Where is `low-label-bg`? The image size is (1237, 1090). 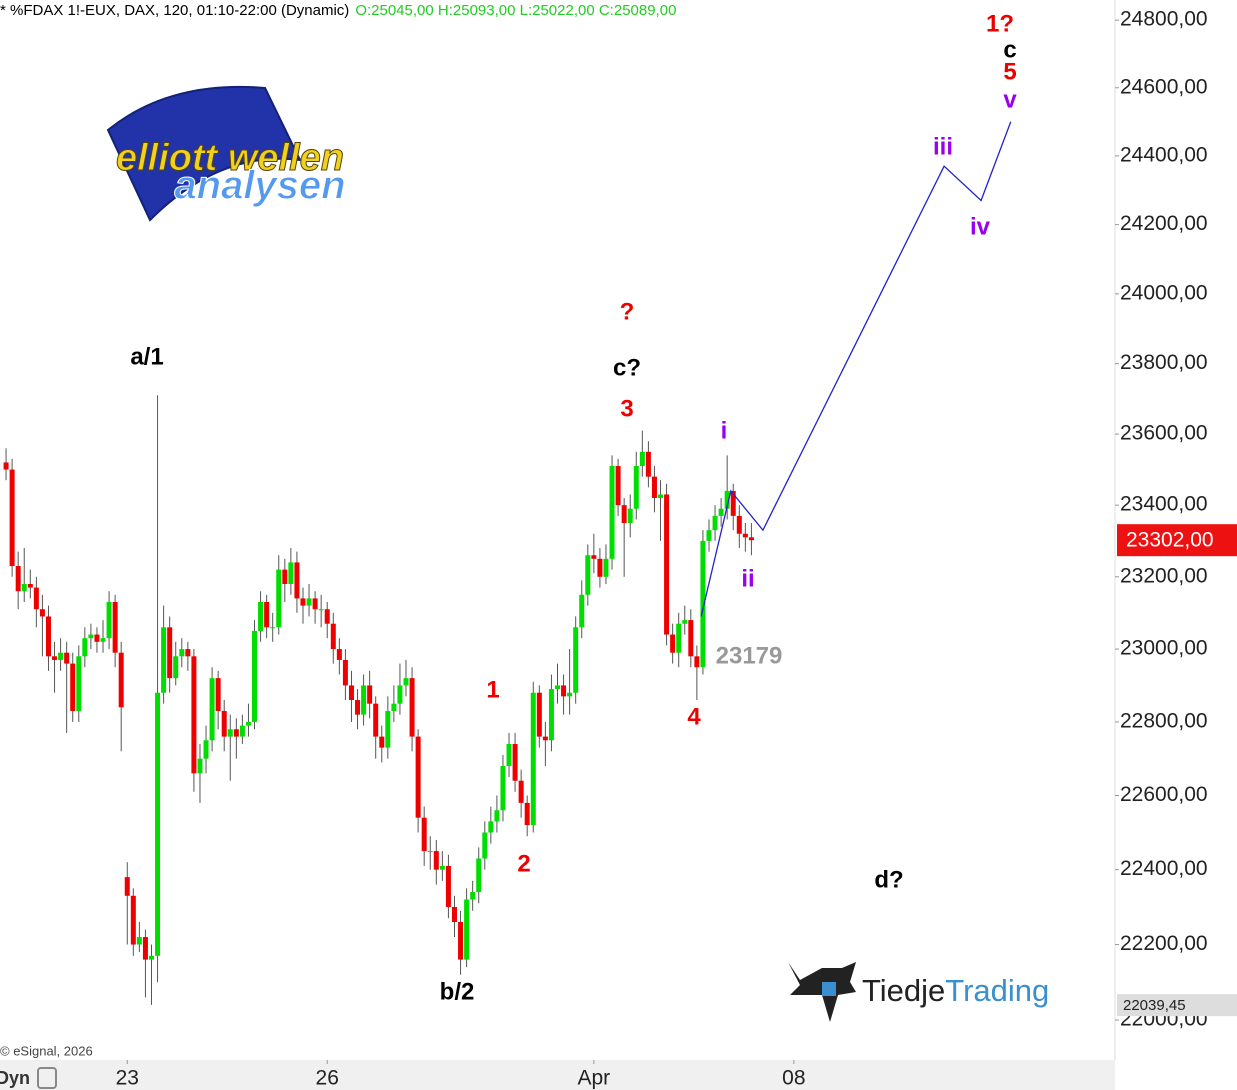
low-label-bg is located at coordinates (1177, 1005).